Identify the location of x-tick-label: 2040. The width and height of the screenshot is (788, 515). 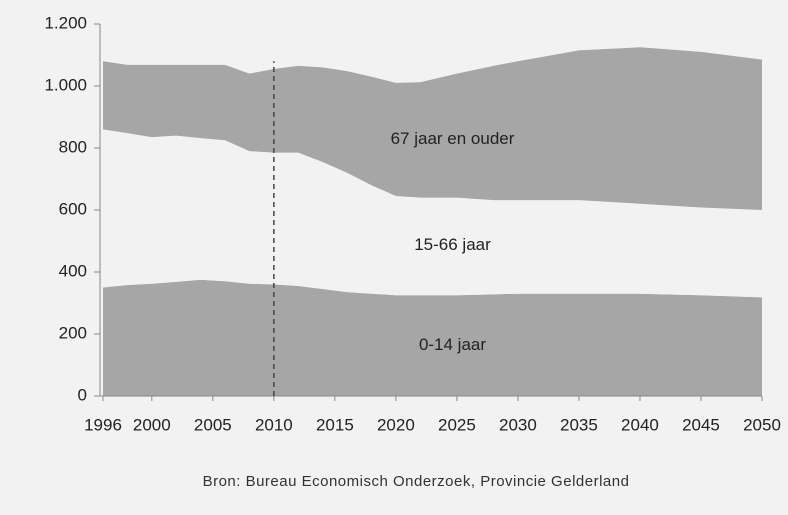
(640, 424).